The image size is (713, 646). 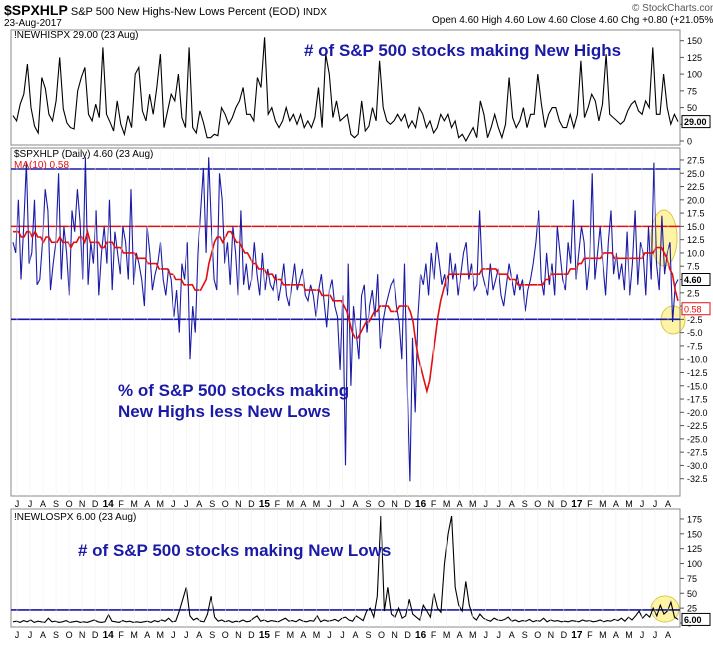 What do you see at coordinates (421, 504) in the screenshot?
I see `x-tick-label: 16` at bounding box center [421, 504].